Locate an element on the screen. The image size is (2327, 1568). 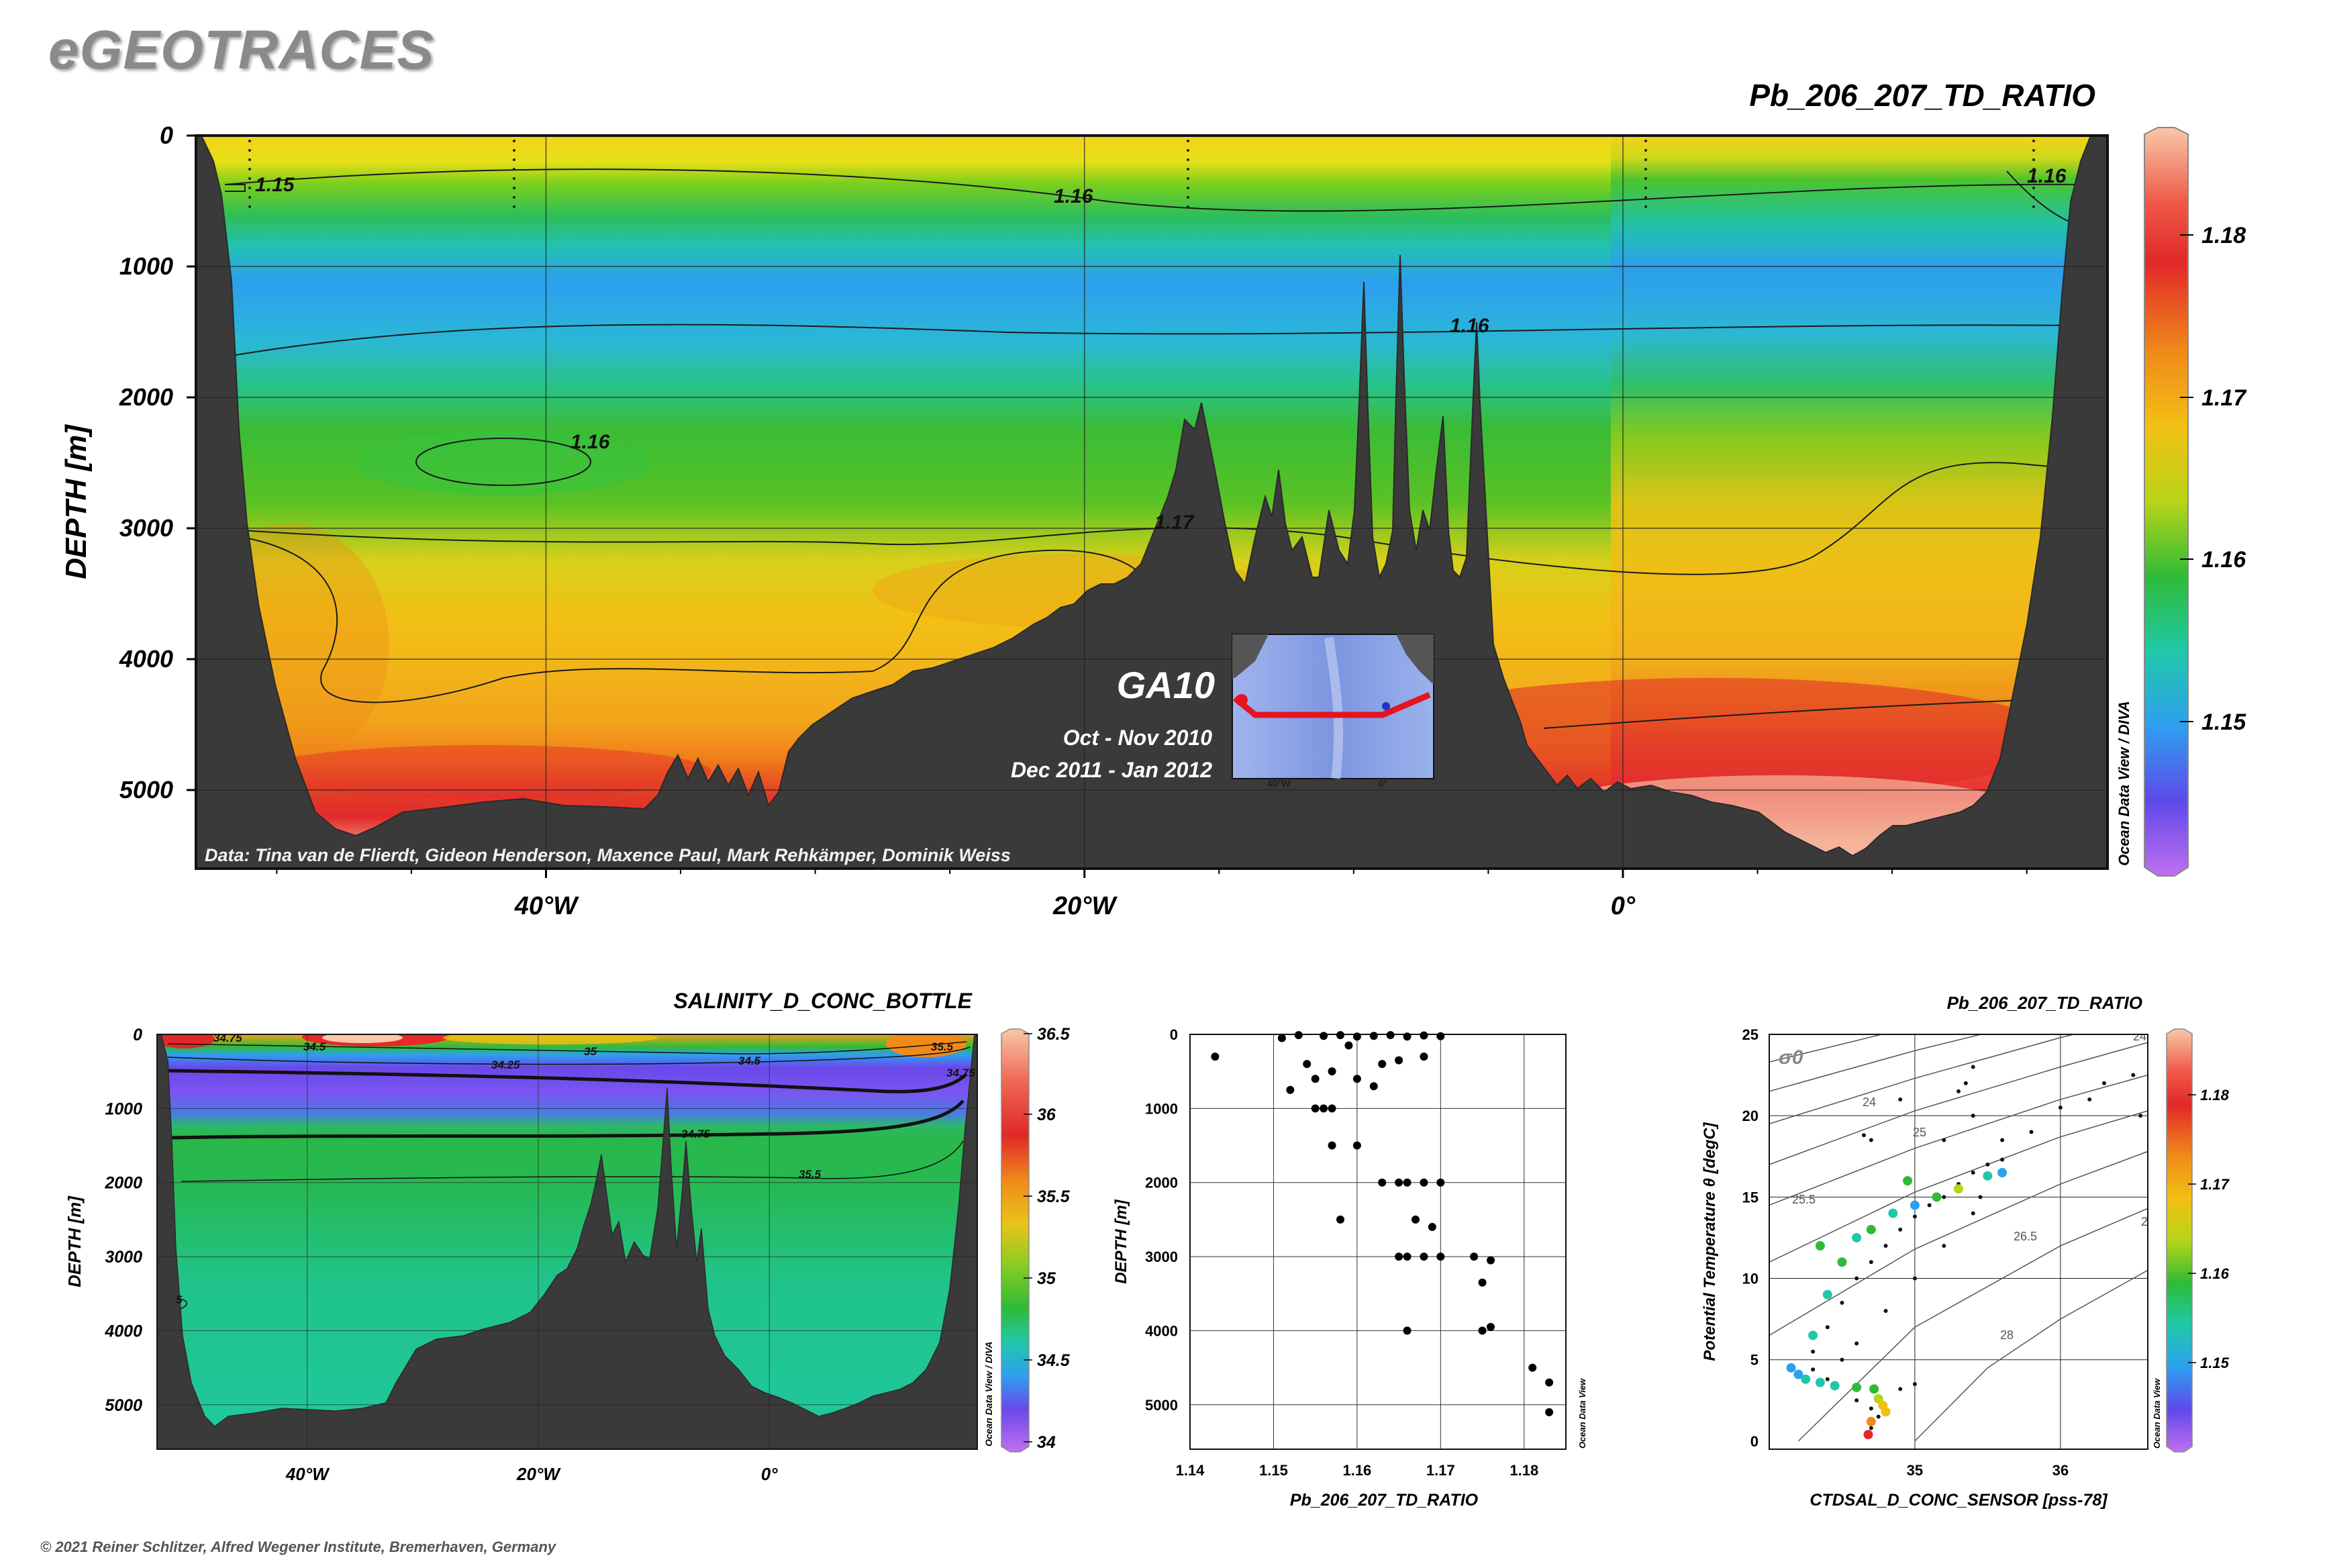
inset-land is located at coordinates (1250, 656).